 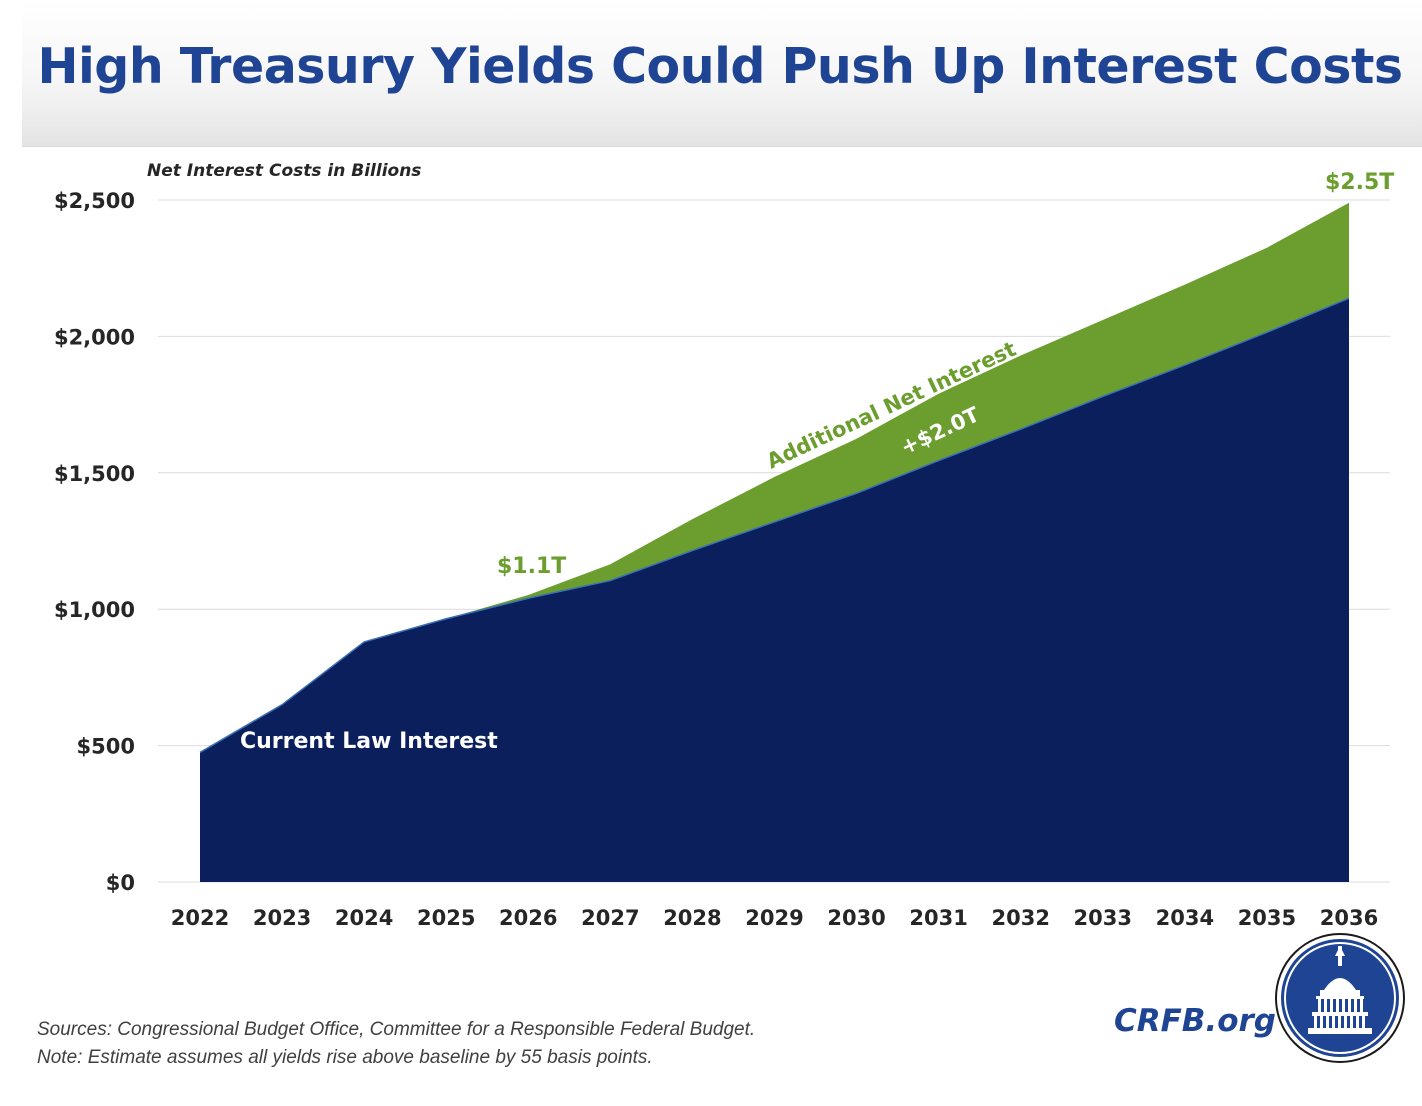 I want to click on y-axis-ticks: $0 $500 $1,000 $1,500 $2,000 $2,500, so click(x=94, y=542).